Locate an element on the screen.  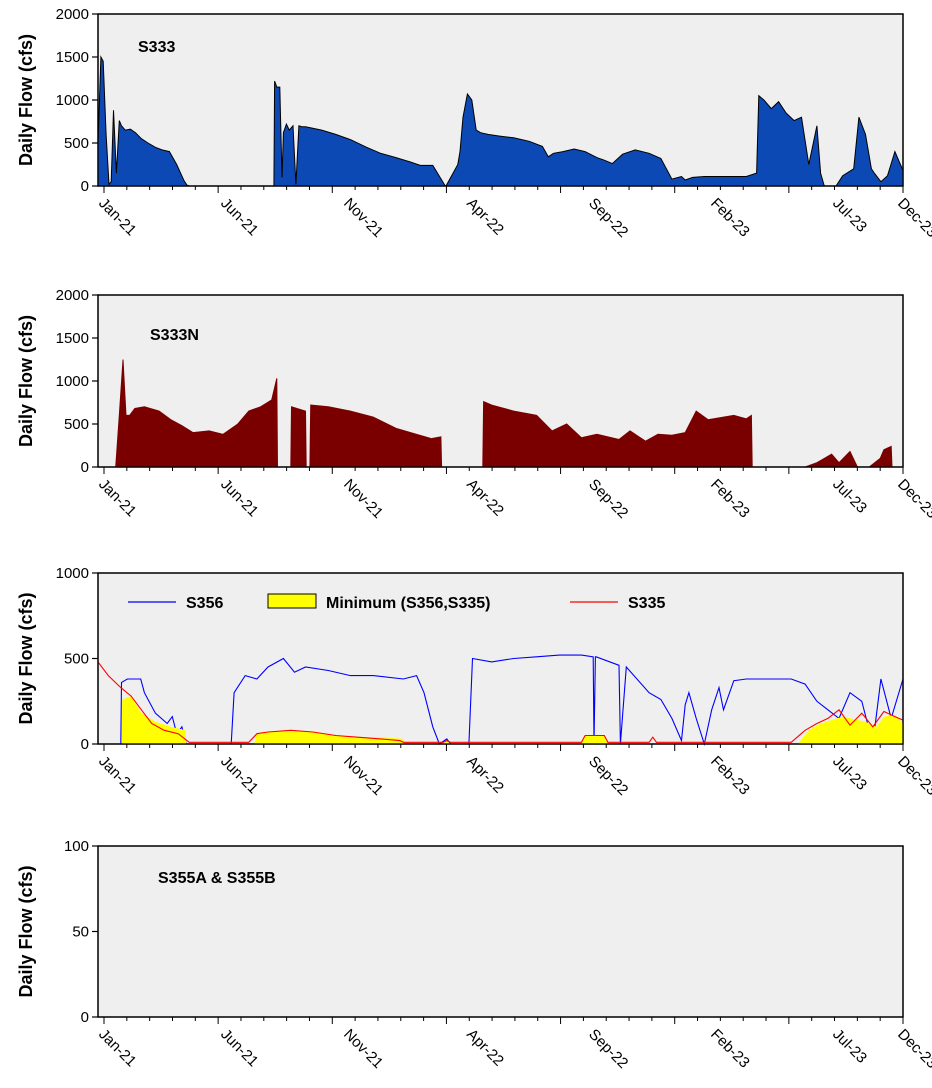
legend-label: S356 is located at coordinates (204, 603).